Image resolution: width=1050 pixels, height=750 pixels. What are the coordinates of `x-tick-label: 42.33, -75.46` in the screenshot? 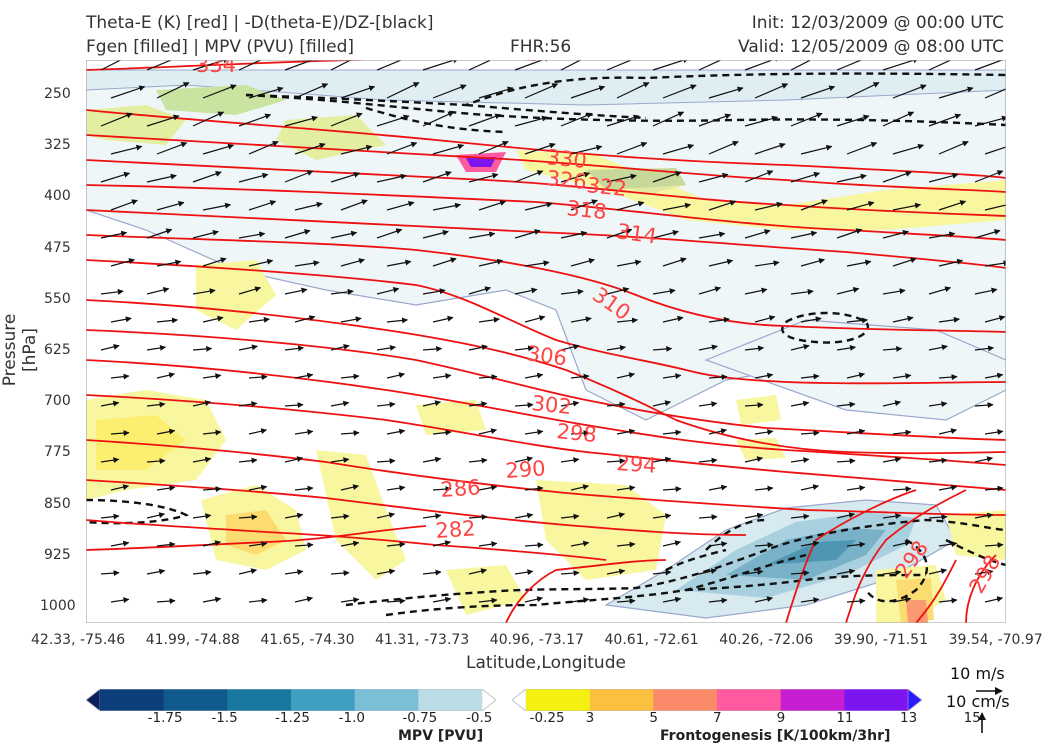 It's located at (78, 640).